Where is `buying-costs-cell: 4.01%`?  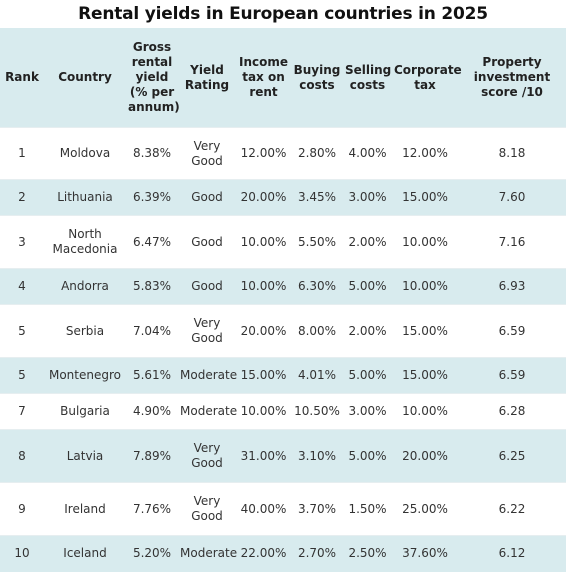 buying-costs-cell: 4.01% is located at coordinates (317, 375).